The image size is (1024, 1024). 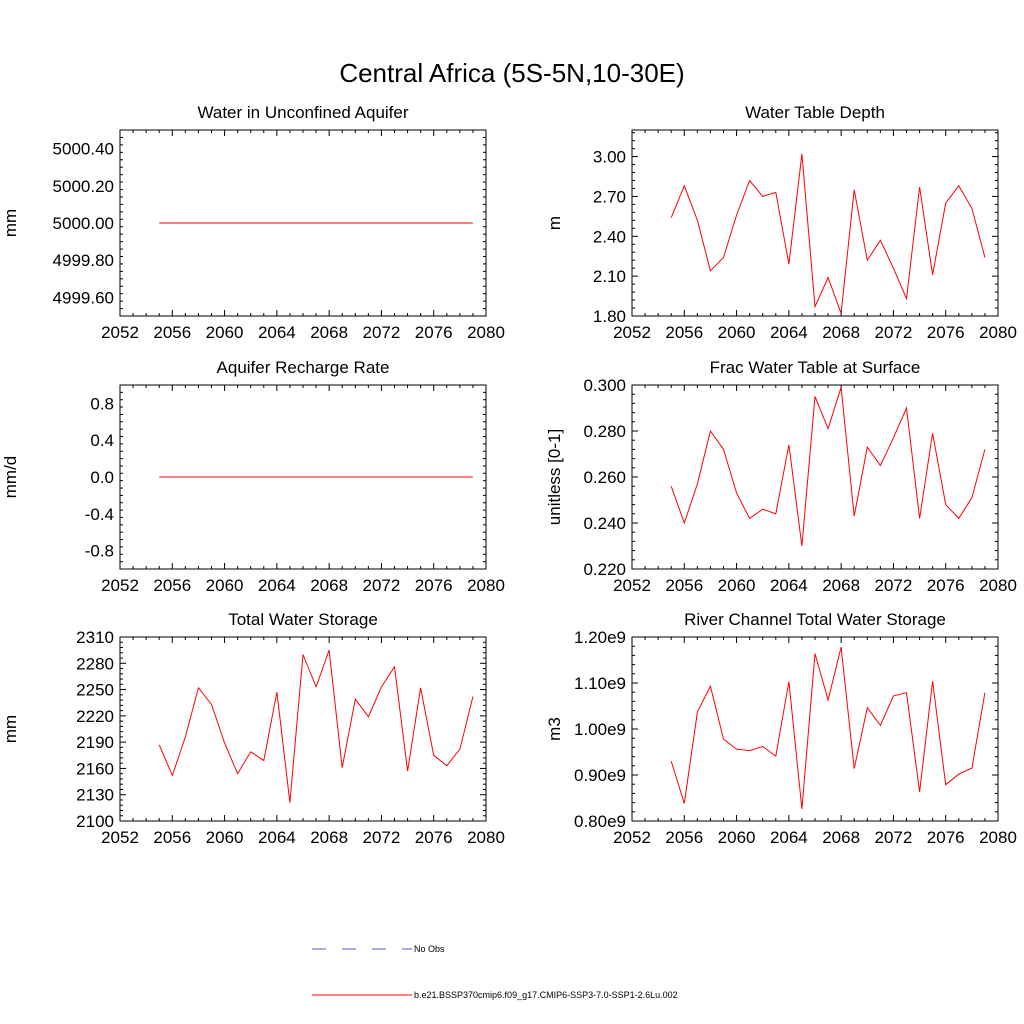 What do you see at coordinates (95, 795) in the screenshot?
I see `y-tick-label: 2130` at bounding box center [95, 795].